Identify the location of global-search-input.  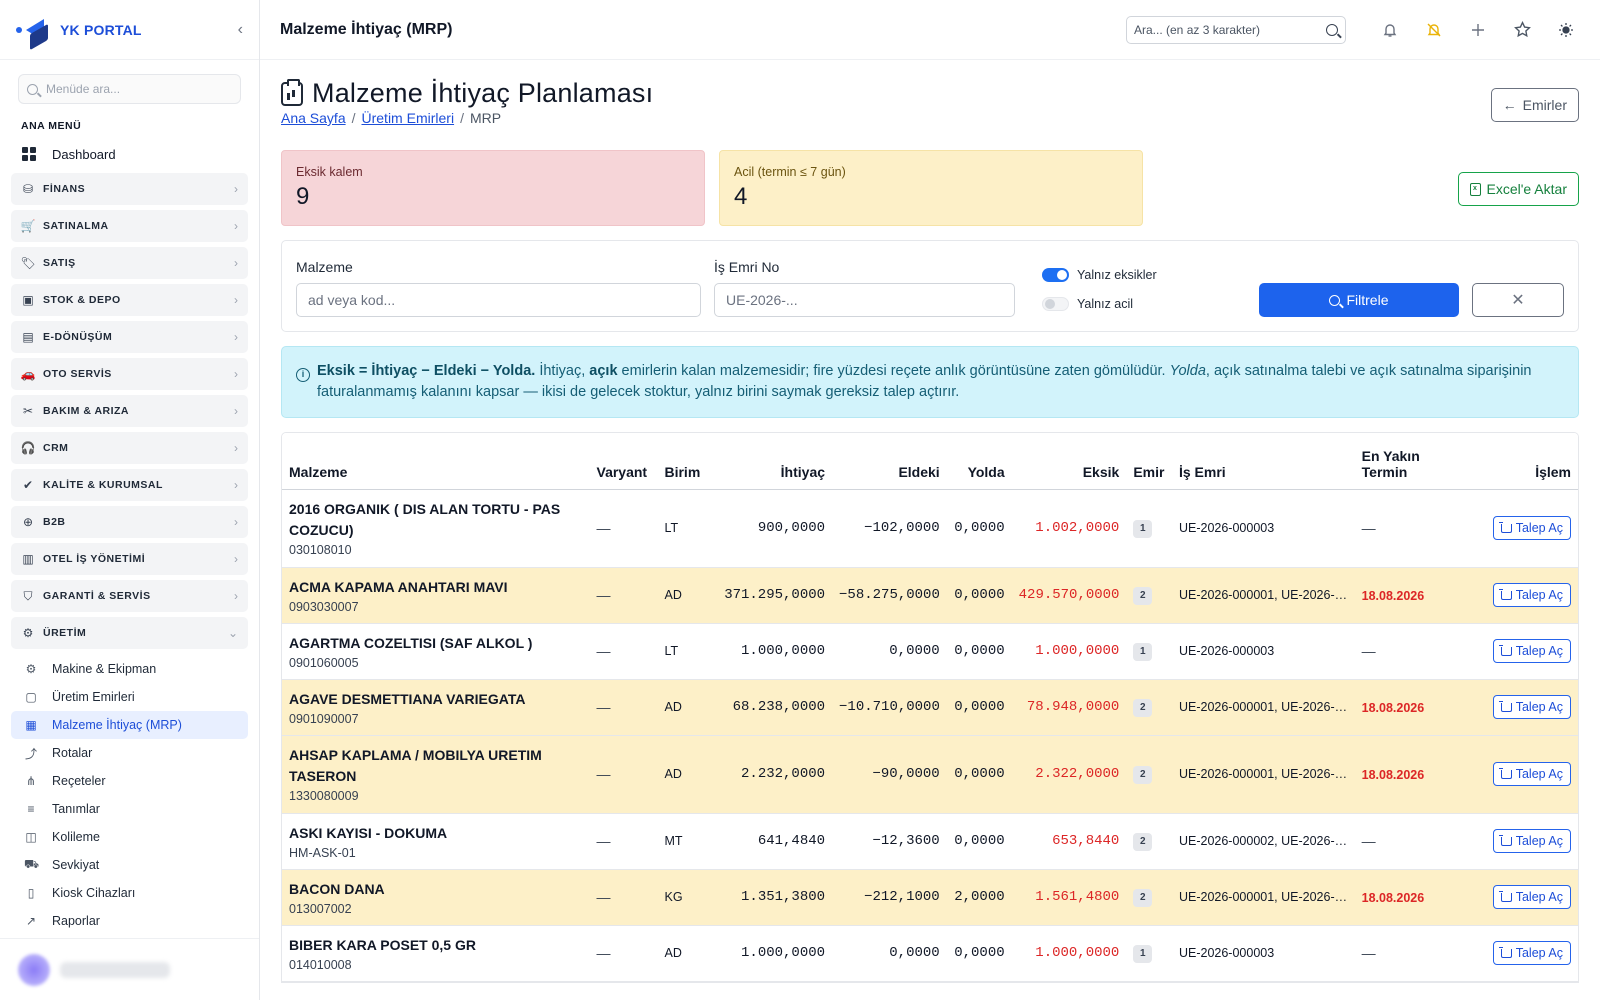
(1230, 29).